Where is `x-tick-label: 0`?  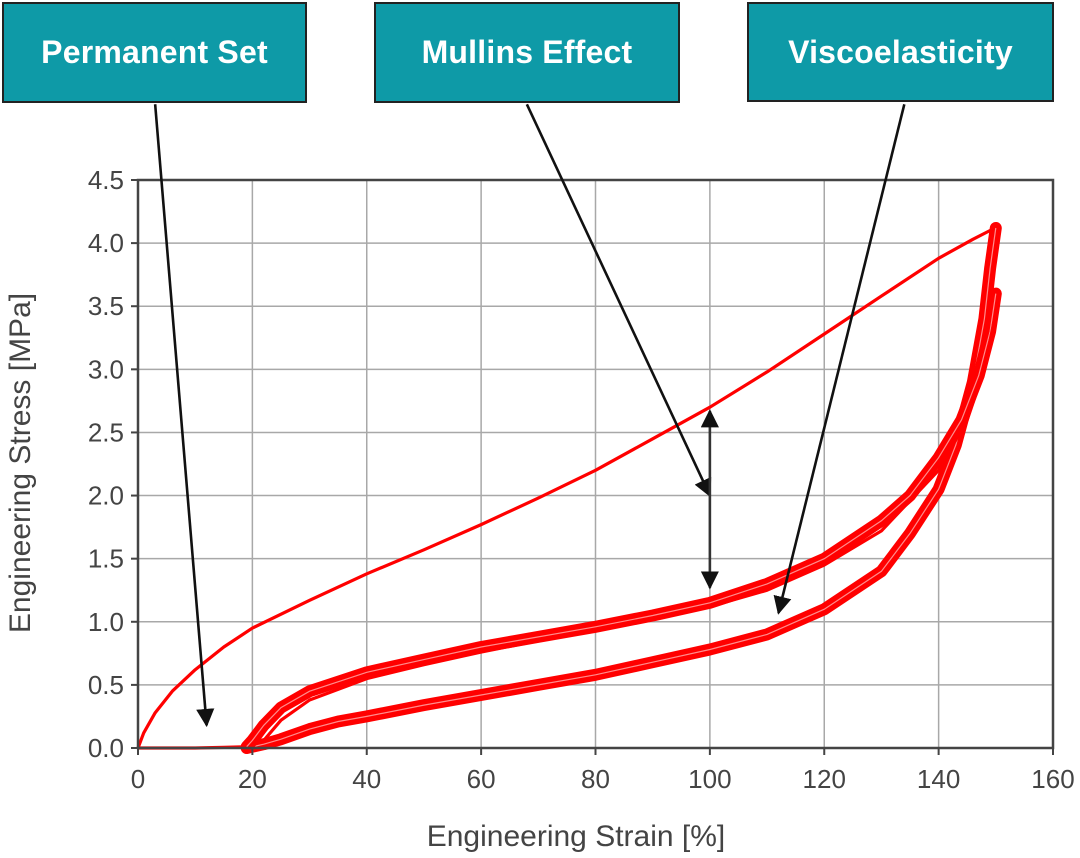
x-tick-label: 0 is located at coordinates (138, 779).